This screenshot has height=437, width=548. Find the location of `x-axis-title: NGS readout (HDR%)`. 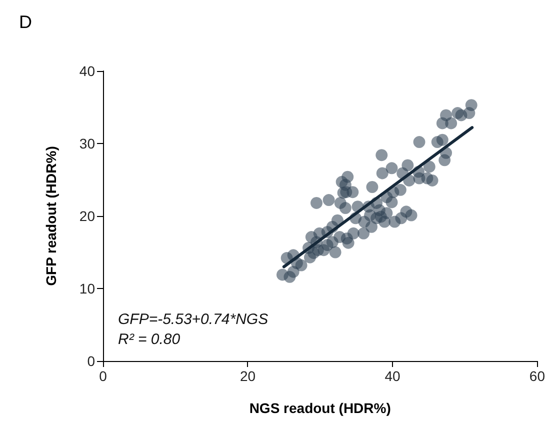

x-axis-title: NGS readout (HDR%) is located at coordinates (320, 408).